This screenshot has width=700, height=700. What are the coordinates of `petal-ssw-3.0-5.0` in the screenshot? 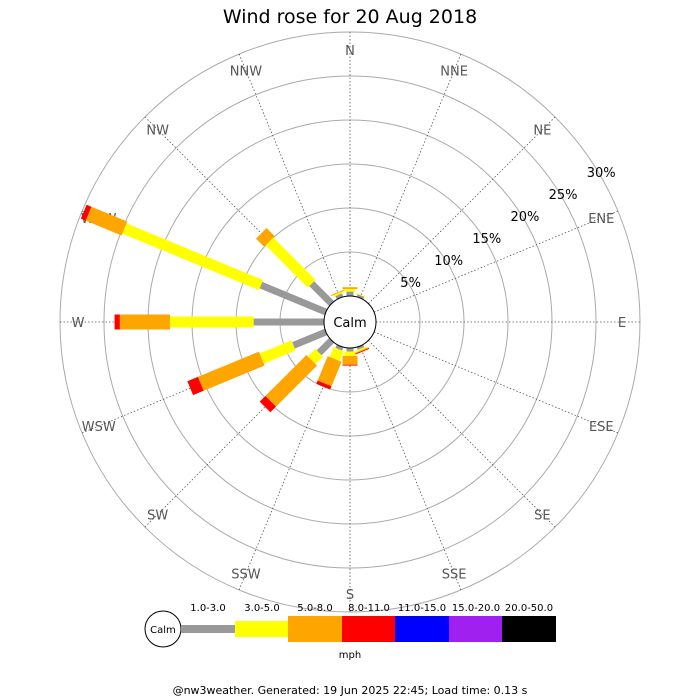 It's located at (336, 354).